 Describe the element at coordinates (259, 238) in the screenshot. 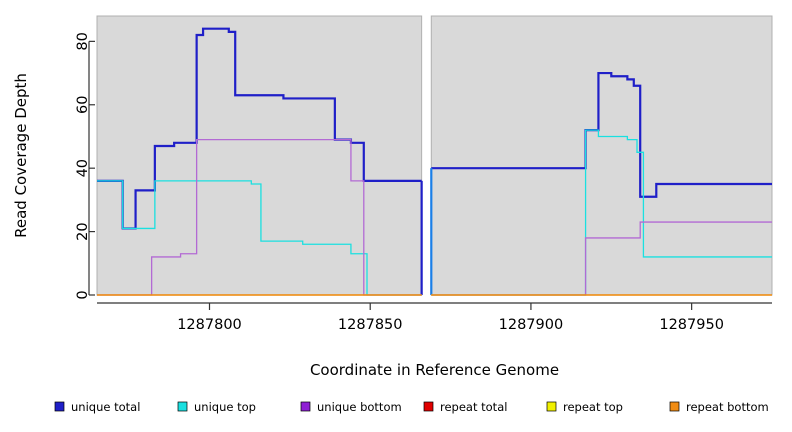

I see `series-unique-top-seg0` at that location.